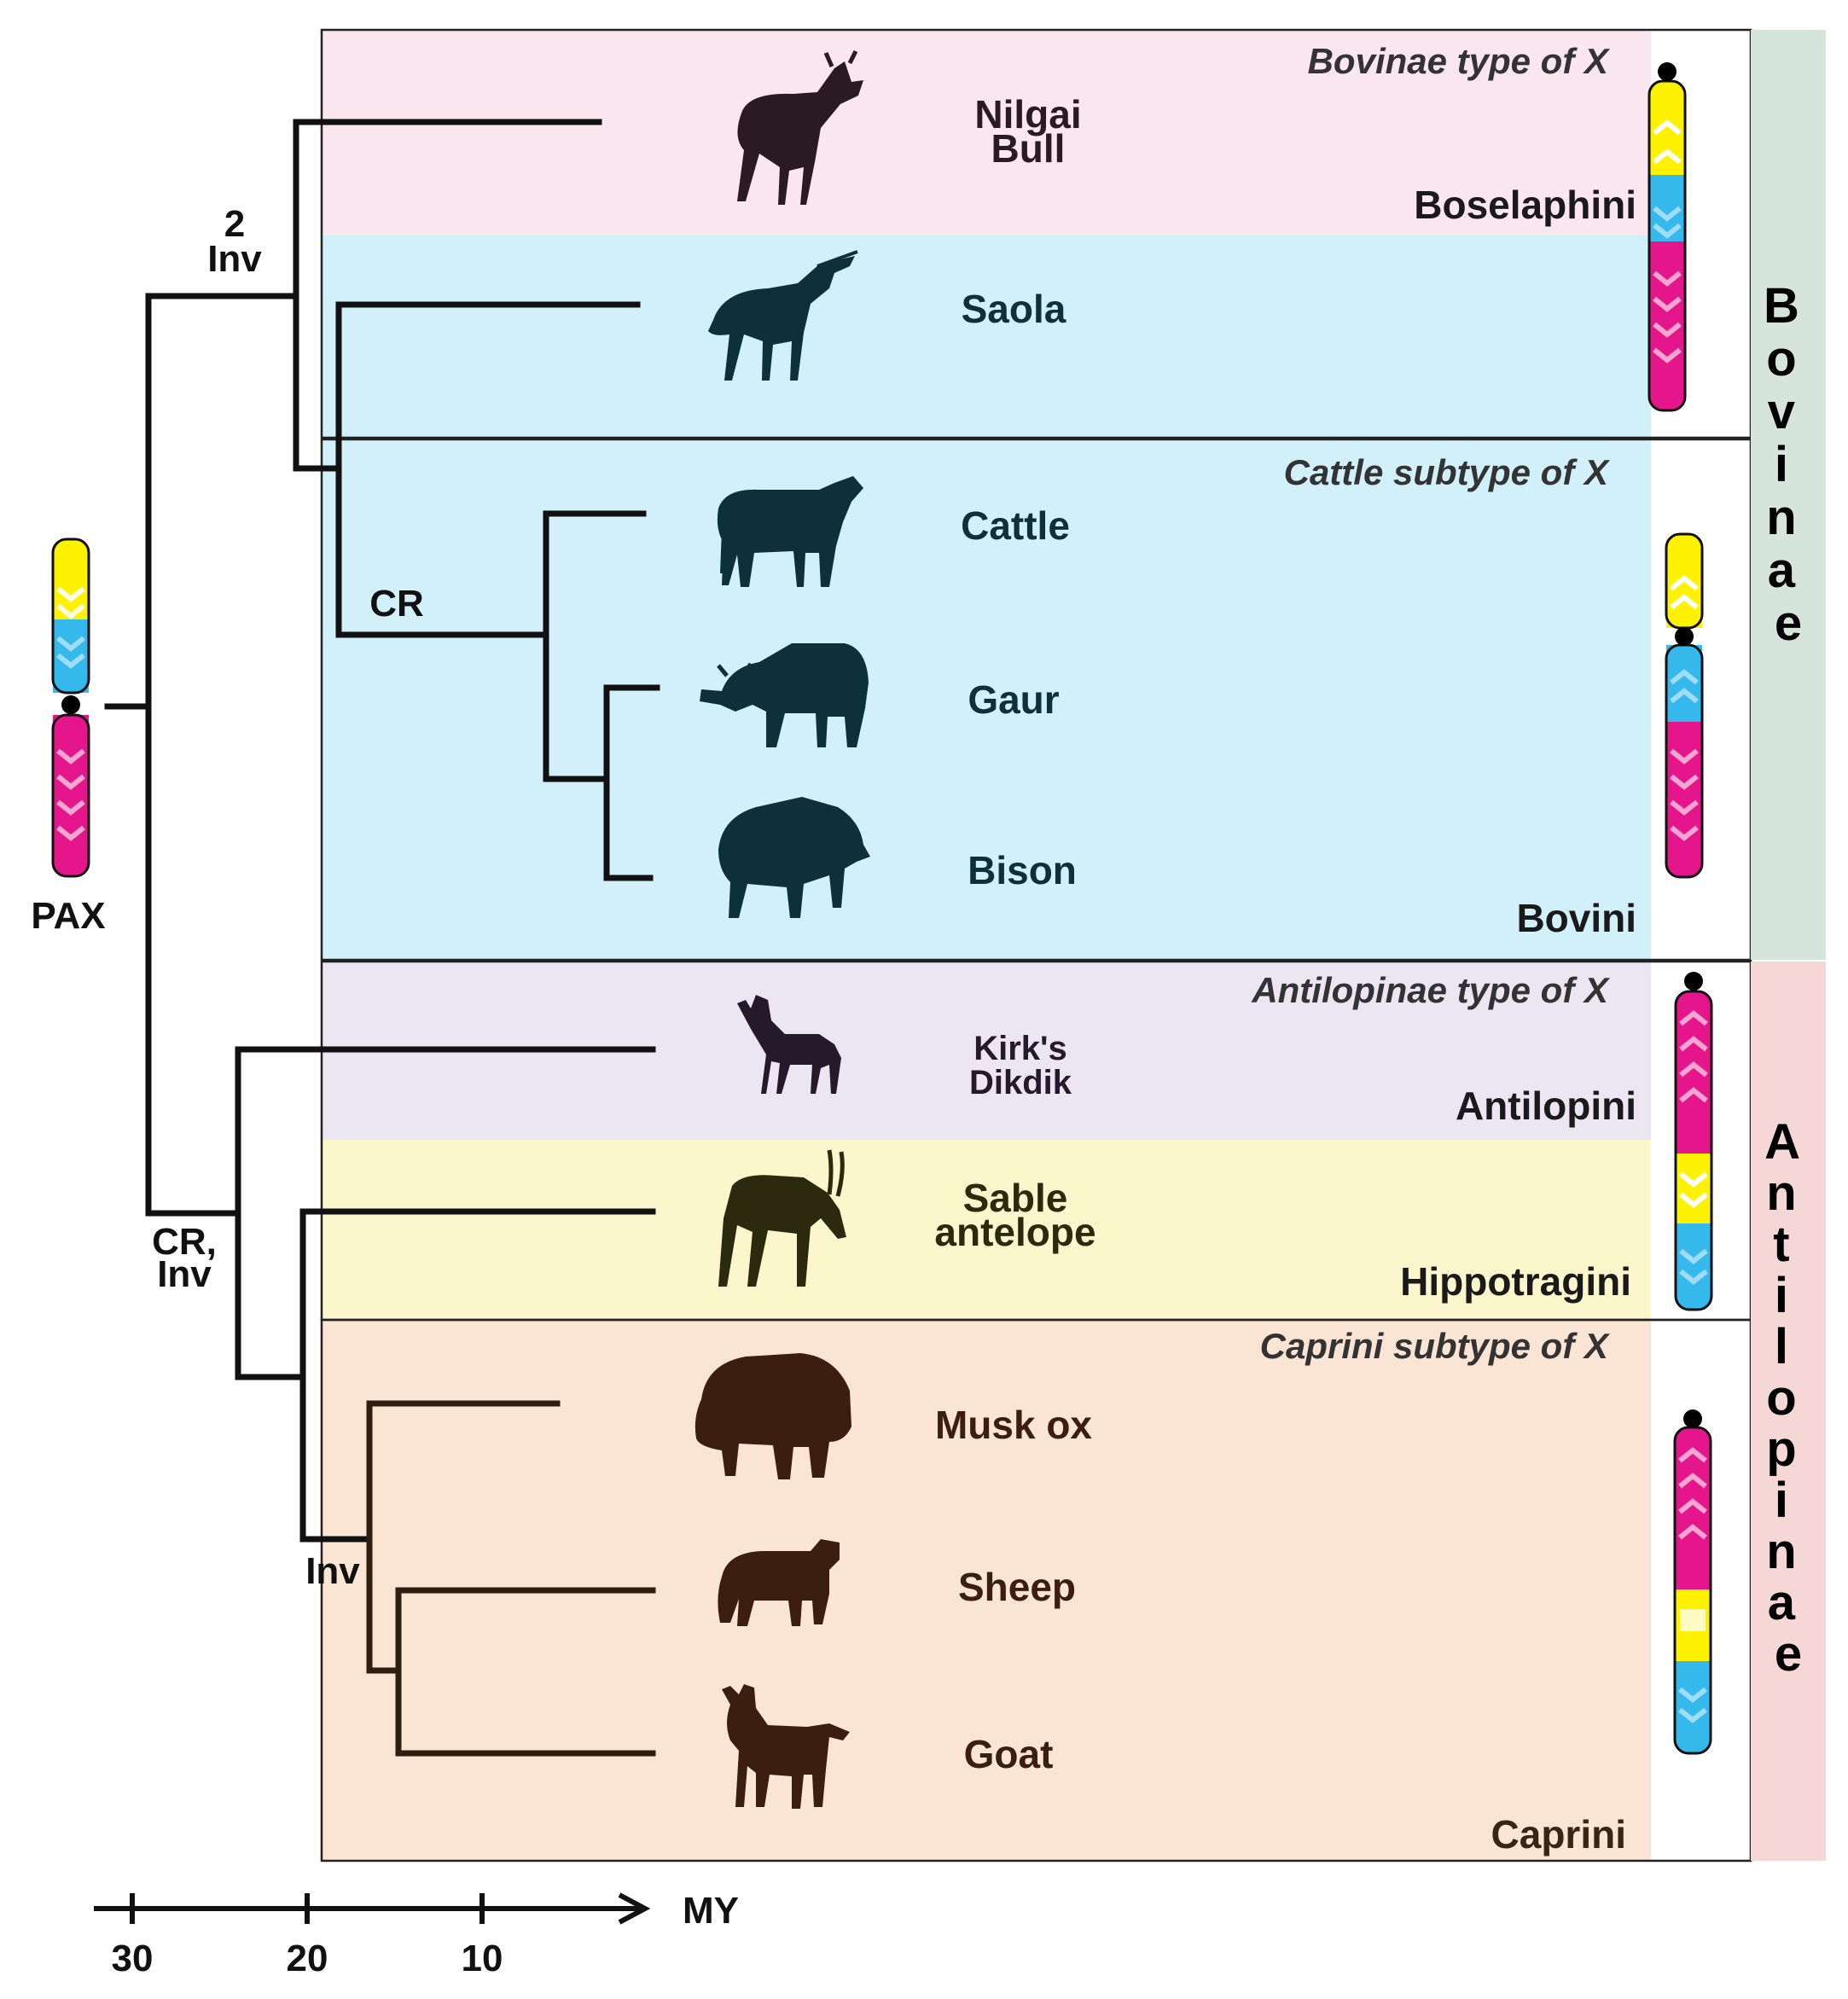 This screenshot has height=1999, width=1848. Describe the element at coordinates (396, 604) in the screenshot. I see `bovini-event-cr: CR` at that location.